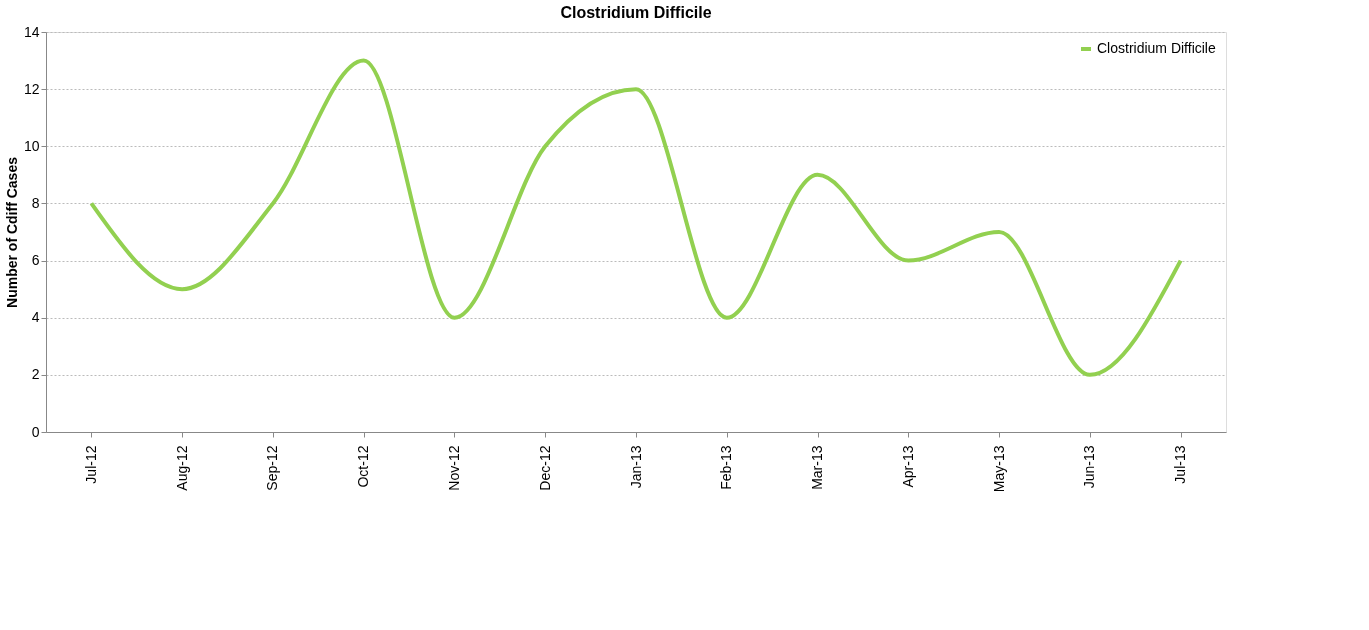 Image resolution: width=1369 pixels, height=630 pixels. Describe the element at coordinates (817, 467) in the screenshot. I see `x-tick-label: Mar-13` at that location.